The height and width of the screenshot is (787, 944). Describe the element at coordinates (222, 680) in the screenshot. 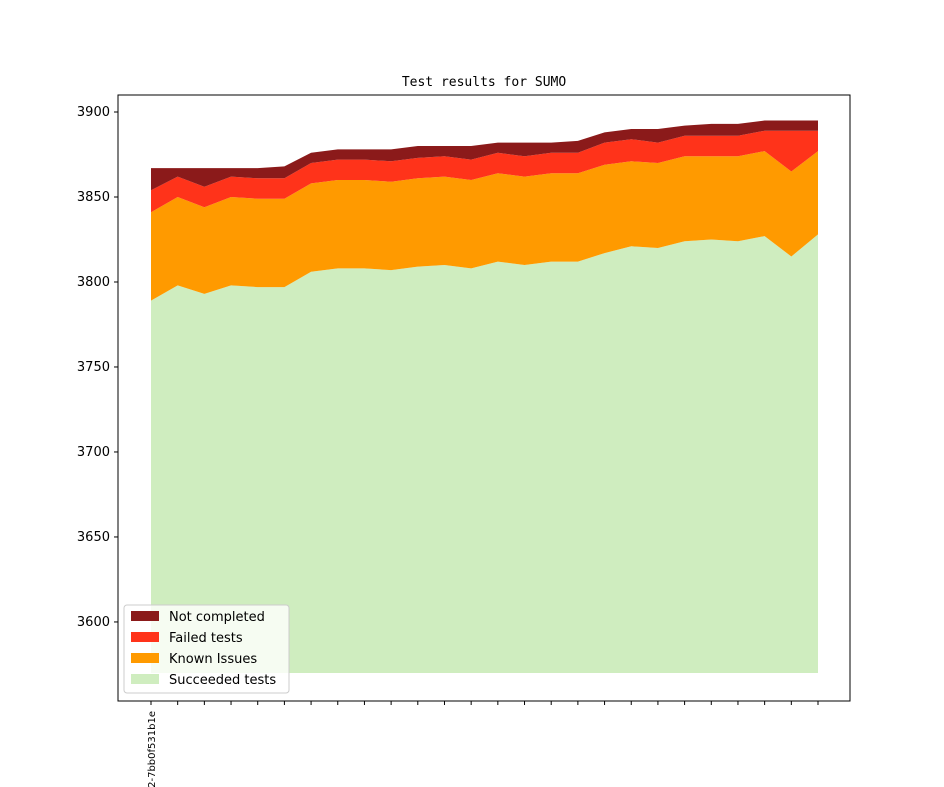

I see `legend-label: Succeeded tests` at that location.